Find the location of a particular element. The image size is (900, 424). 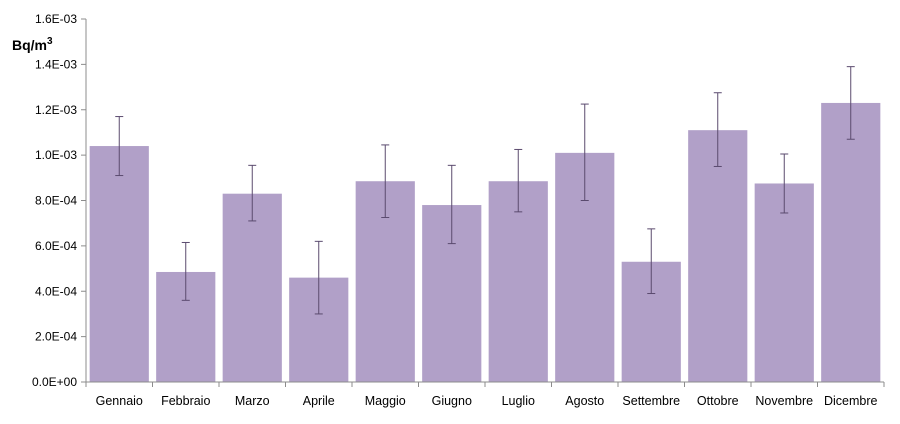

x-tick-label-agosto: Agosto is located at coordinates (584, 401).